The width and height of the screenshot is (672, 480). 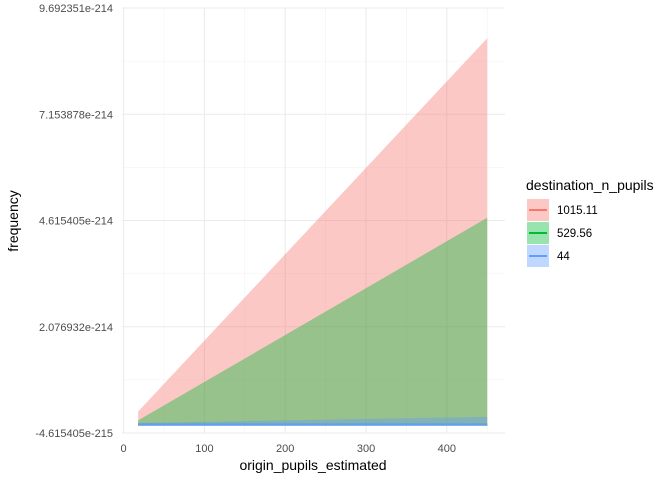 What do you see at coordinates (590, 185) in the screenshot?
I see `legend-title: destination_n_pupils` at bounding box center [590, 185].